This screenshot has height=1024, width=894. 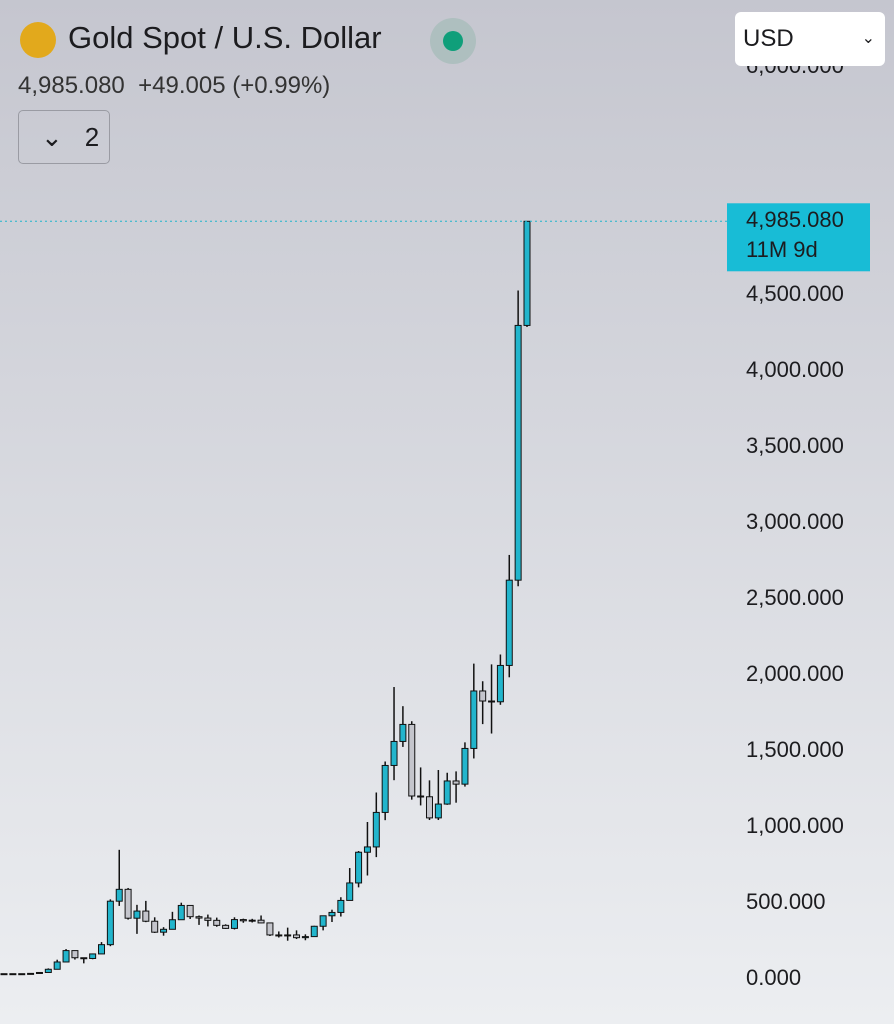 What do you see at coordinates (795, 749) in the screenshot?
I see `y-tick-label: 1,500.000` at bounding box center [795, 749].